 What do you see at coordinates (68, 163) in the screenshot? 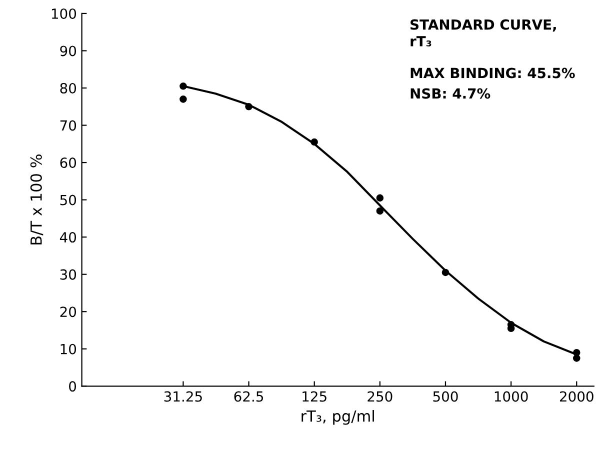
I see `y-tick-label: 60` at bounding box center [68, 163].